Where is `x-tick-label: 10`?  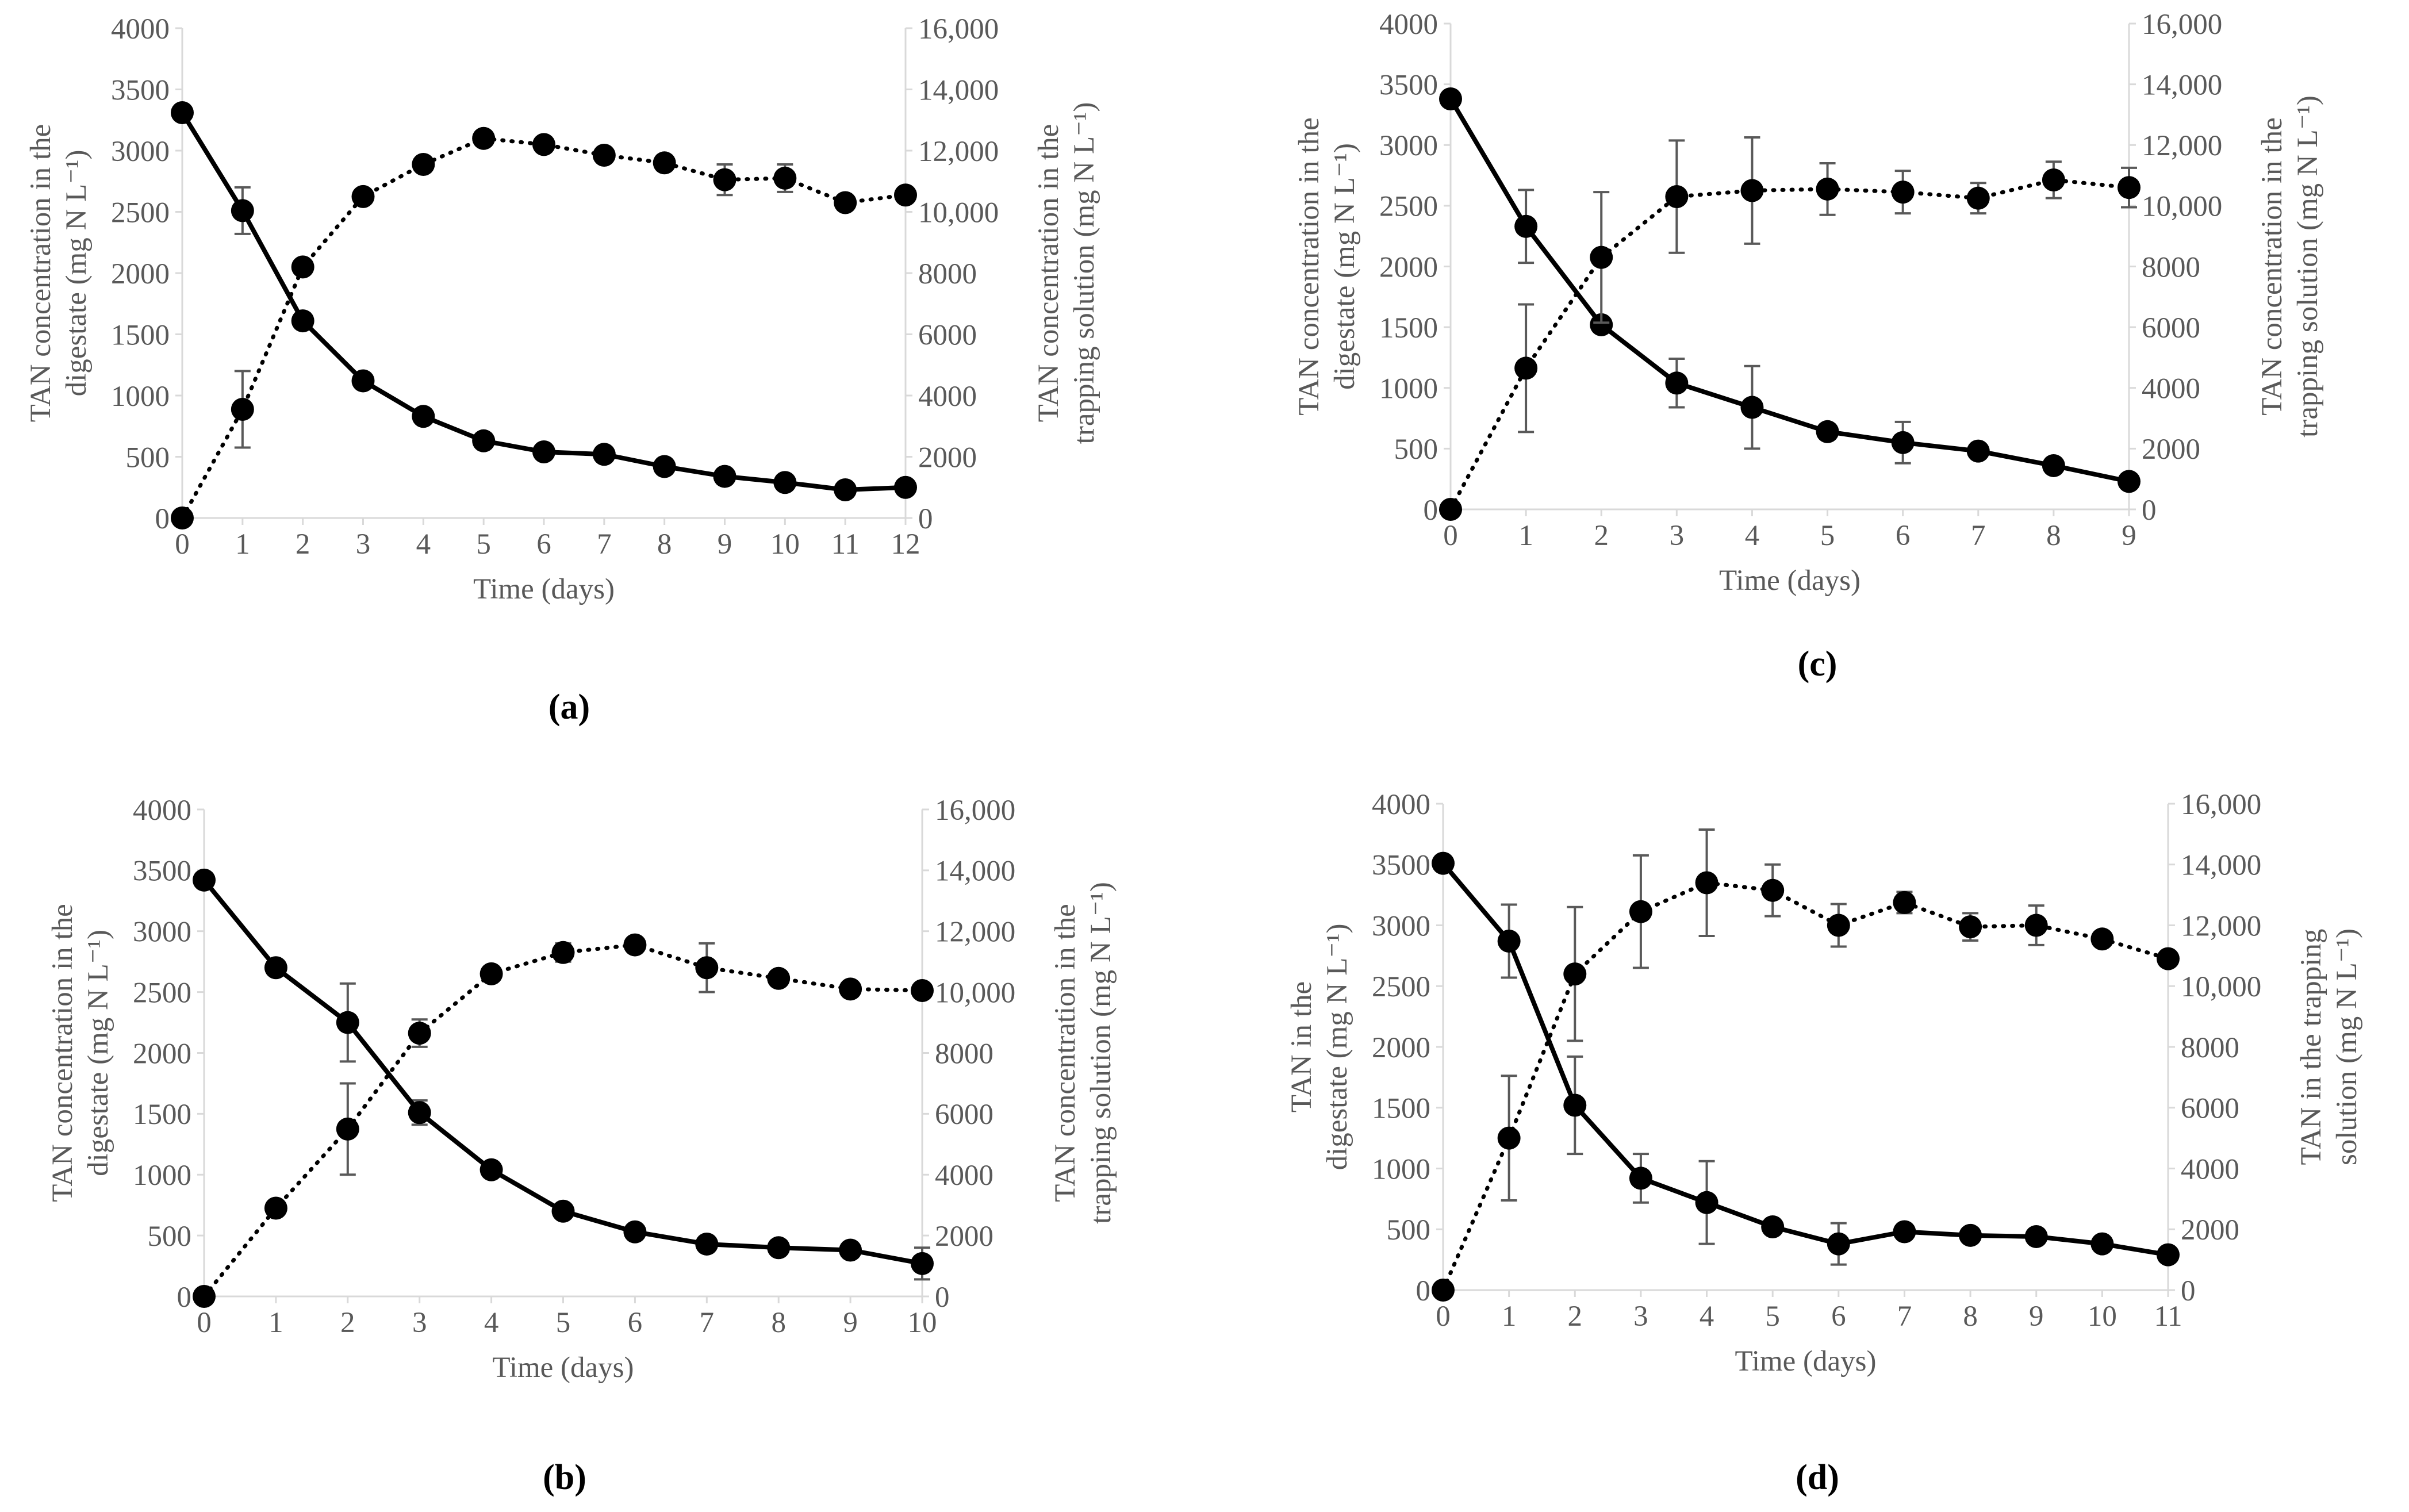
x-tick-label: 10 is located at coordinates (785, 544).